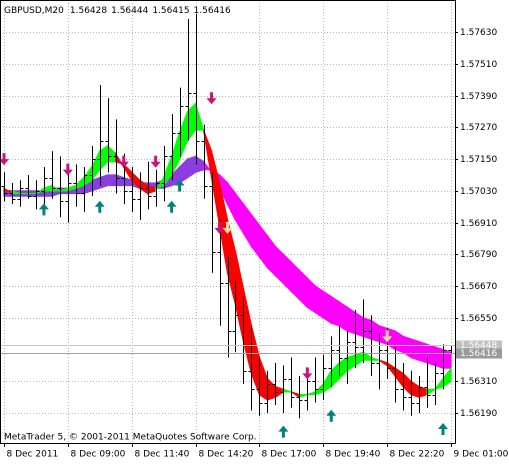 The image size is (509, 465). Describe the element at coordinates (478, 33) in the screenshot. I see `y-tick-label: 1.57630` at that location.